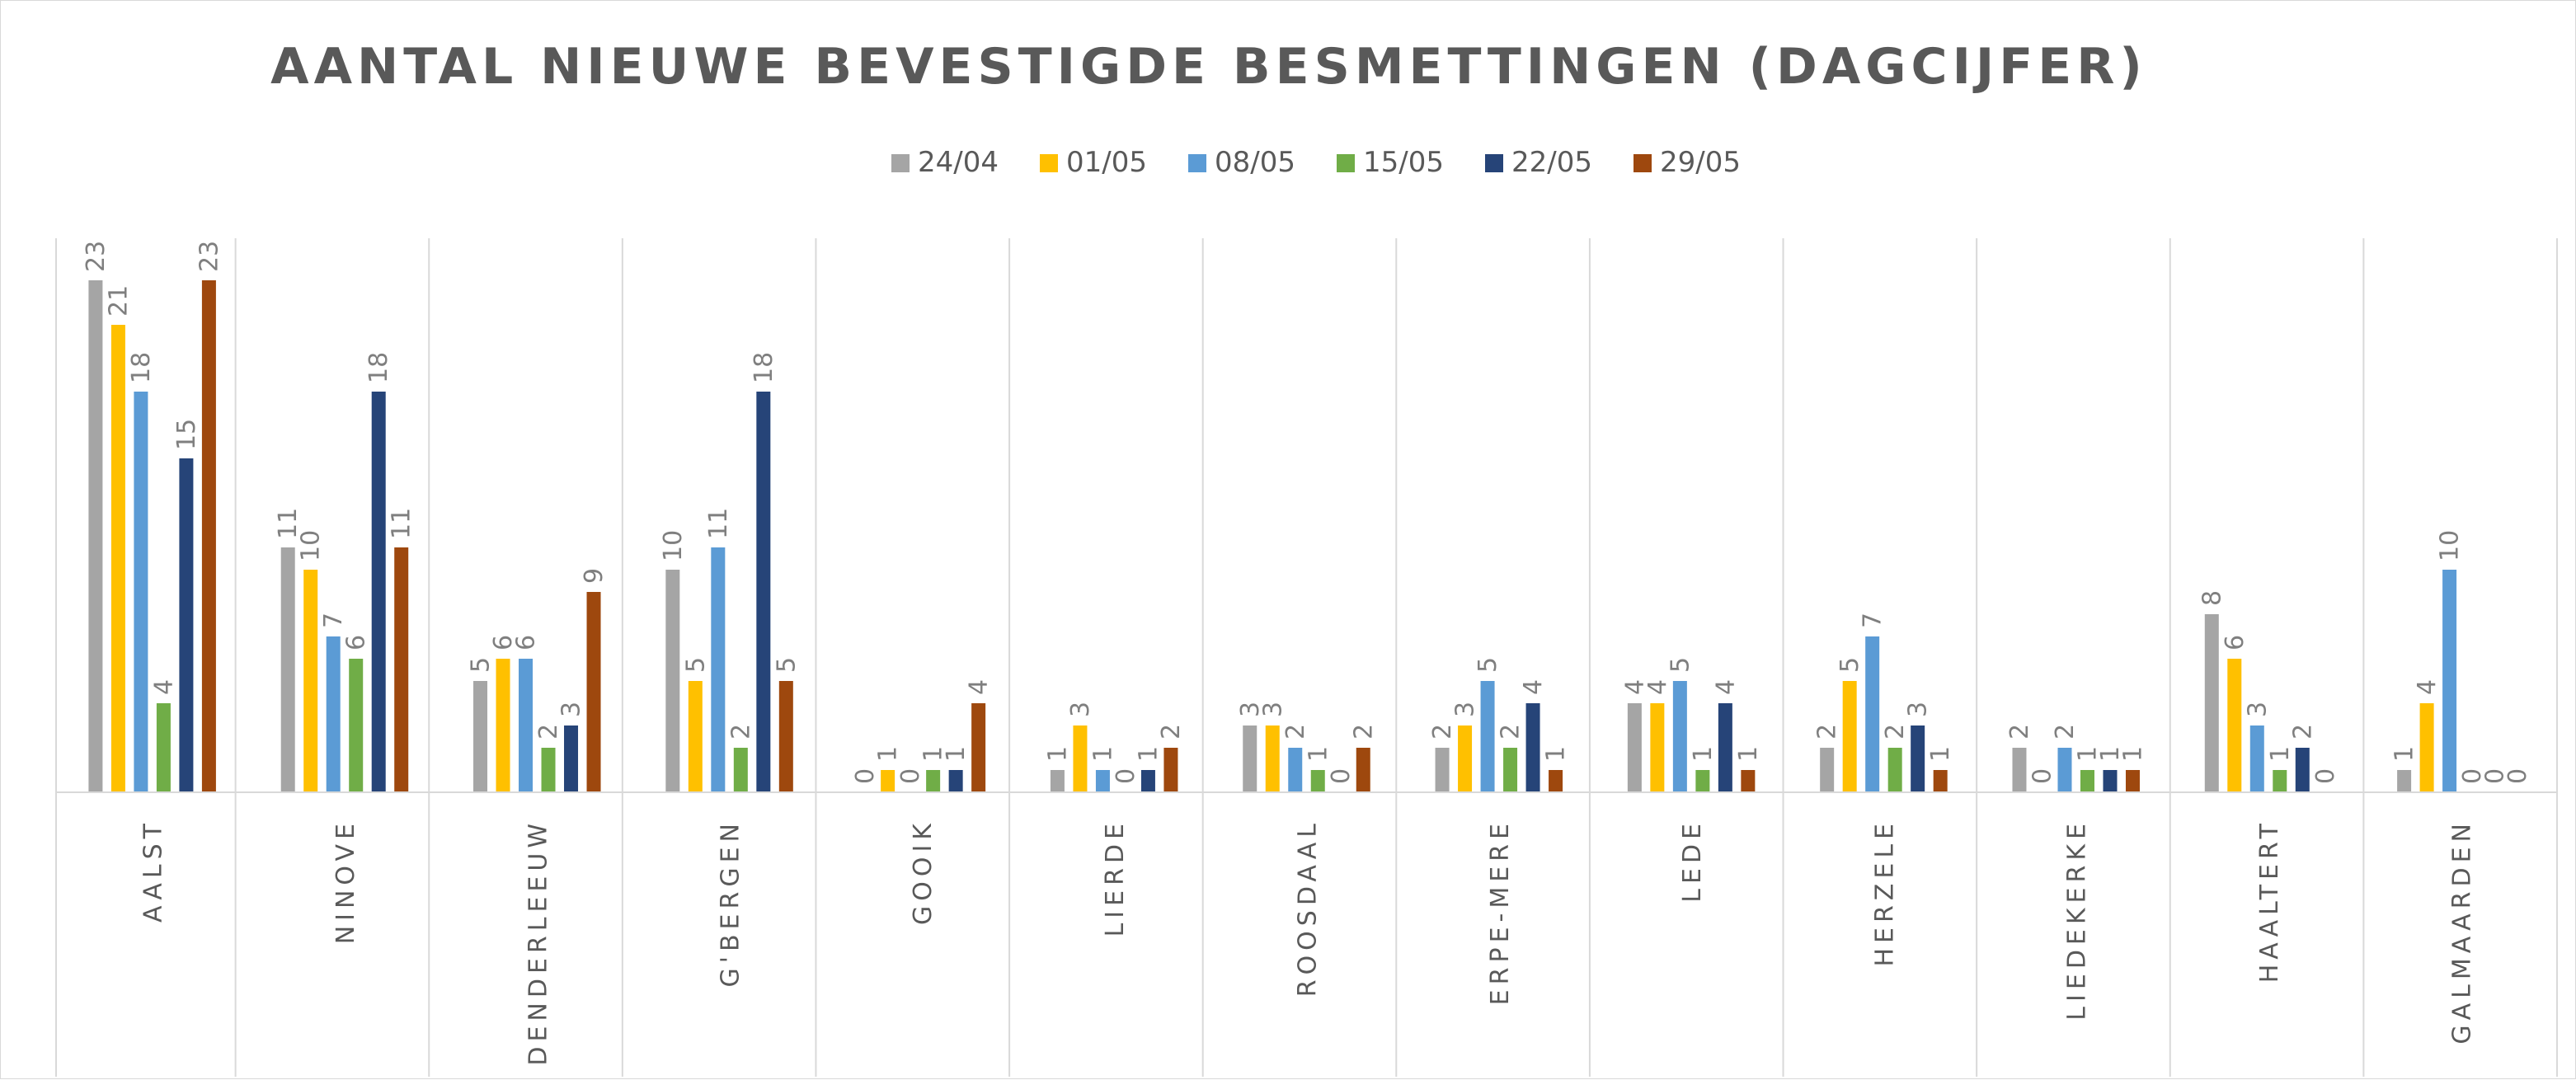 This screenshot has height=1080, width=2576. I want to click on category-label: DENDERLEEUW, so click(538, 943).